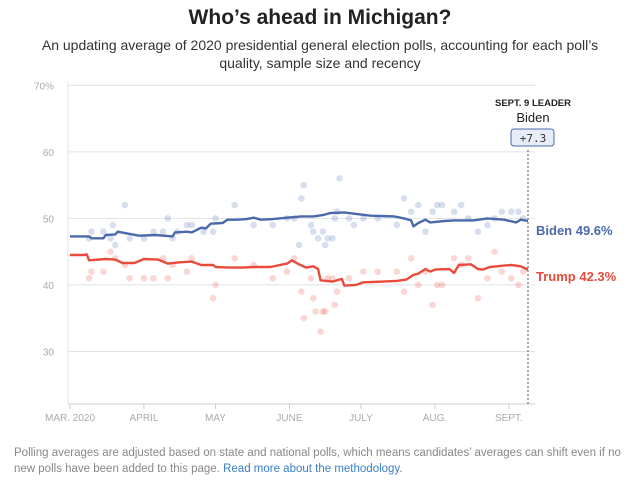 Image resolution: width=640 pixels, height=480 pixels. What do you see at coordinates (49, 352) in the screenshot?
I see `y-tick-label: 30` at bounding box center [49, 352].